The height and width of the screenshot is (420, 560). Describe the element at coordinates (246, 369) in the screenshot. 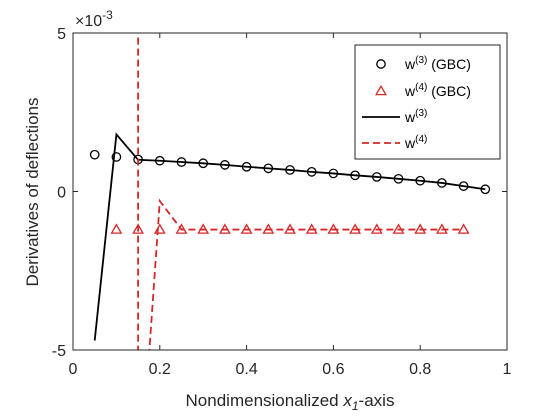

I see `x-tick-label: 0.4` at that location.